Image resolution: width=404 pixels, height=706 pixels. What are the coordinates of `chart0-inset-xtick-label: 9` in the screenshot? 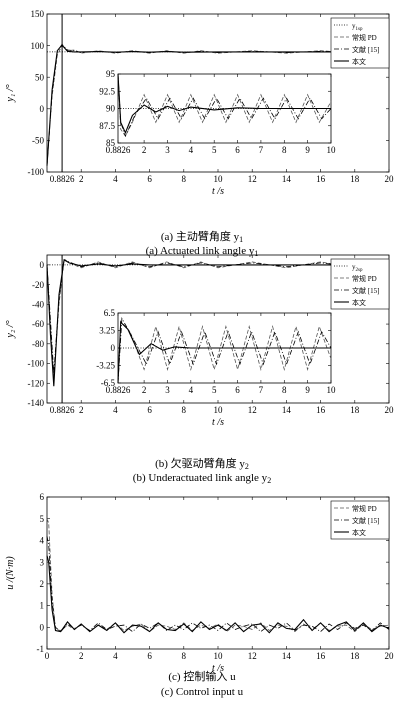 It's located at (307, 150).